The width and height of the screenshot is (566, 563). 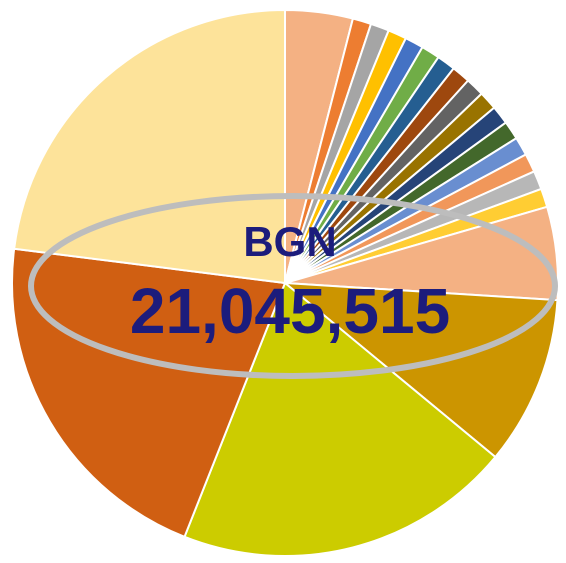 What do you see at coordinates (289, 241) in the screenshot?
I see `center-title: BGN` at bounding box center [289, 241].